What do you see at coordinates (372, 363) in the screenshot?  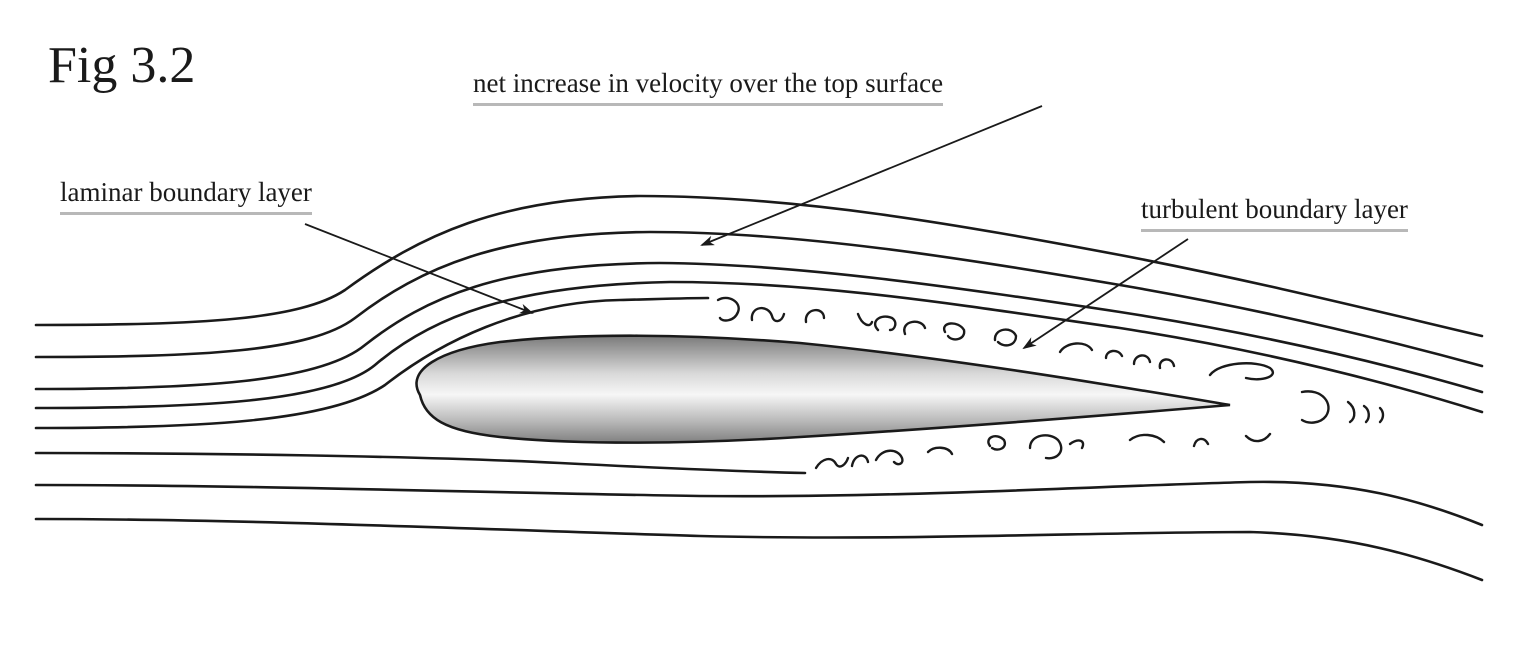 I see `streamline-laminar` at bounding box center [372, 363].